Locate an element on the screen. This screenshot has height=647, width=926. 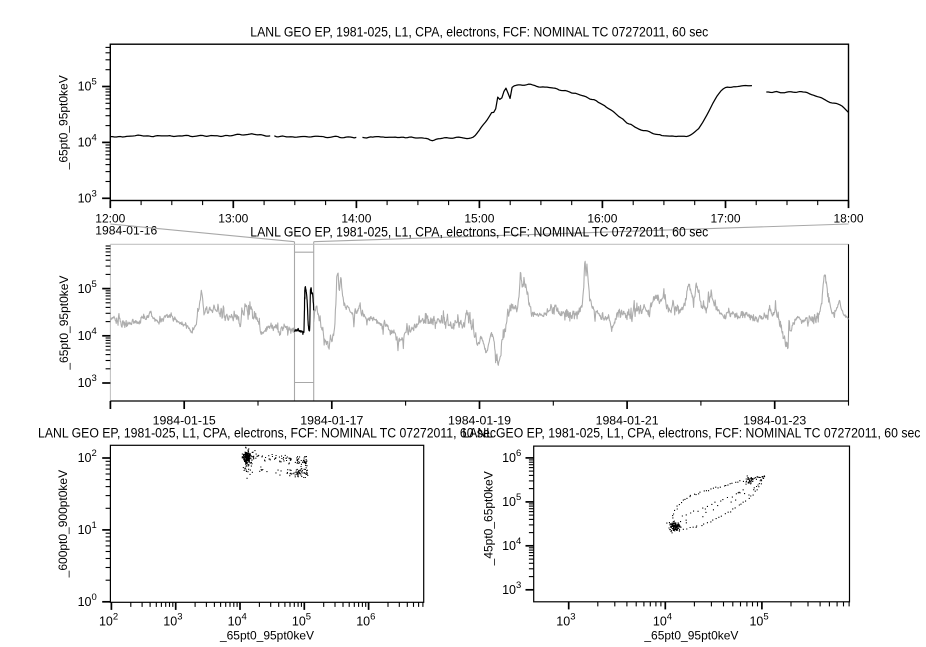
svg-text: 1984-01-23 is located at coordinates (774, 421).